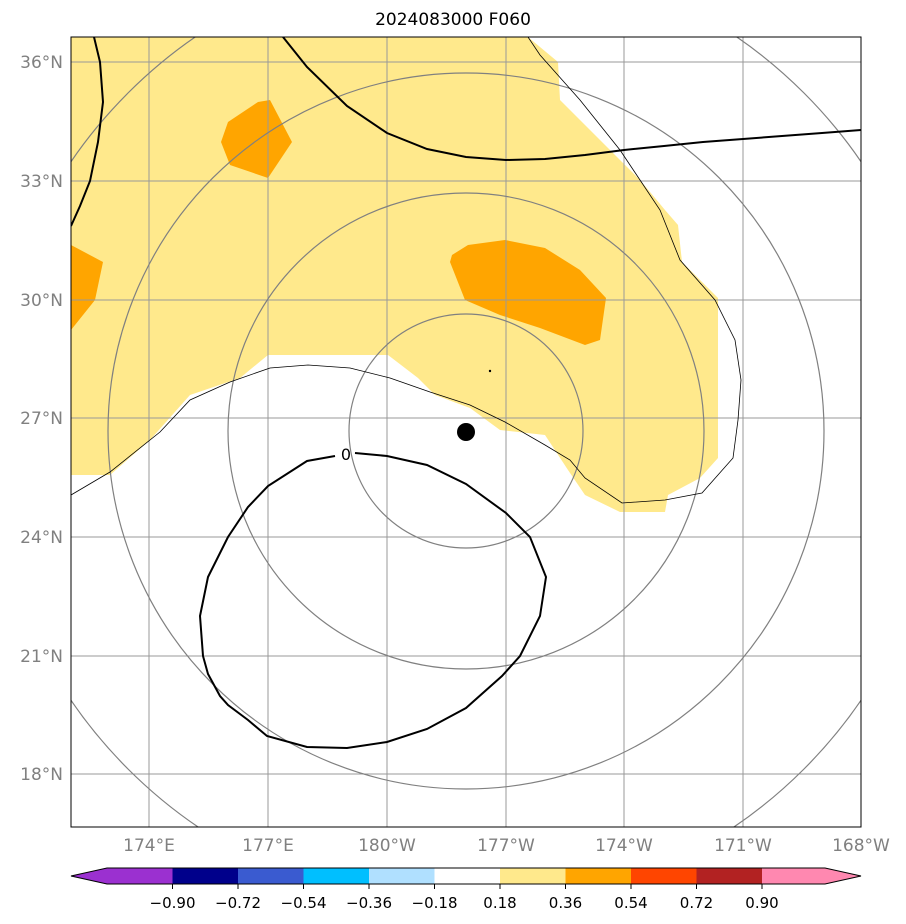  Describe the element at coordinates (565, 903) in the screenshot. I see `colorbar-tick-label: 0.36` at that location.